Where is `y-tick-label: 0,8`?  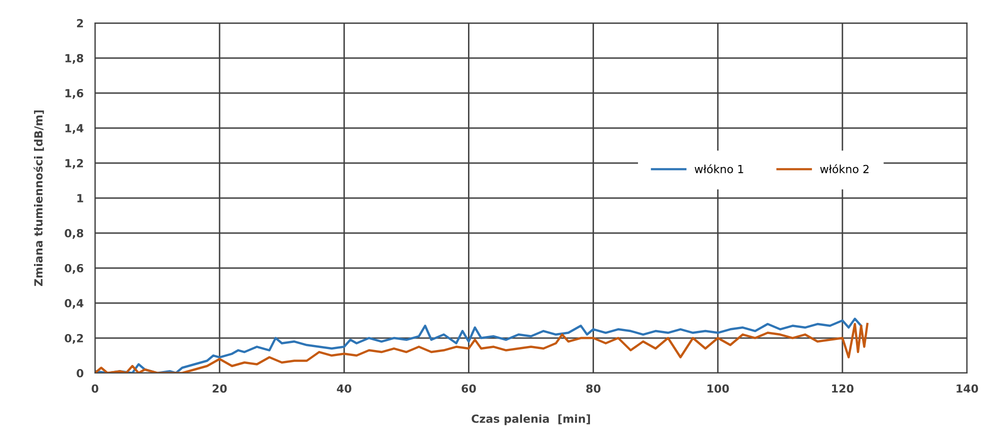
y-tick-label: 0,8 is located at coordinates (74, 233).